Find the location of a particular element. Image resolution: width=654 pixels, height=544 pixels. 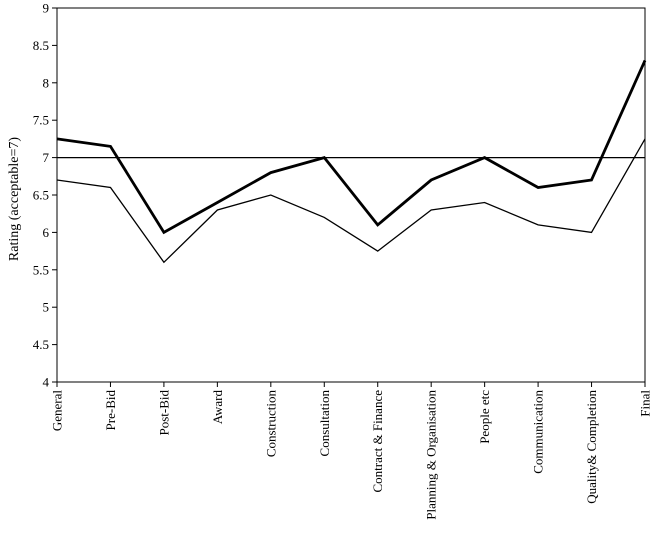

x-tick-label: Award is located at coordinates (217, 407).